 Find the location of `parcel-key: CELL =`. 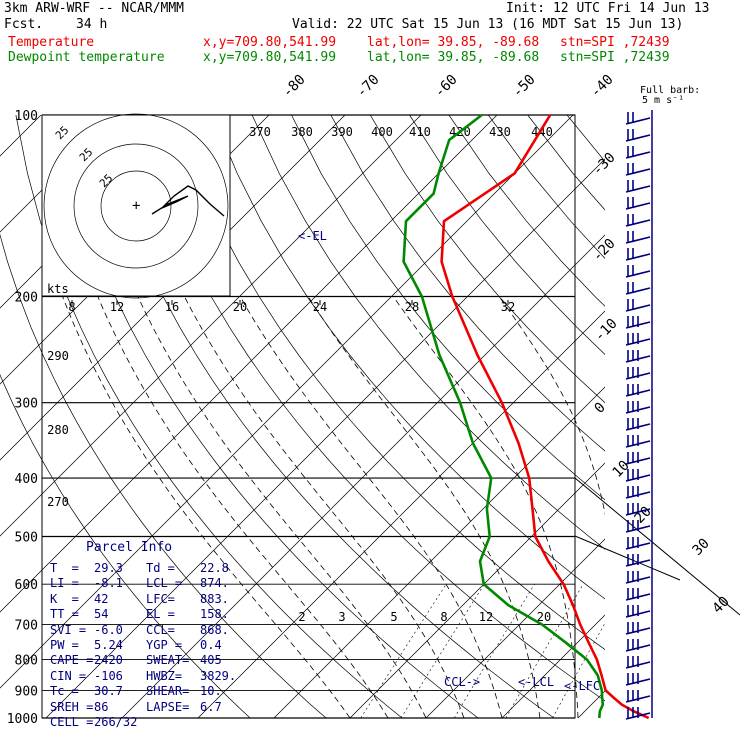

parcel-key: CELL = is located at coordinates (72, 722).